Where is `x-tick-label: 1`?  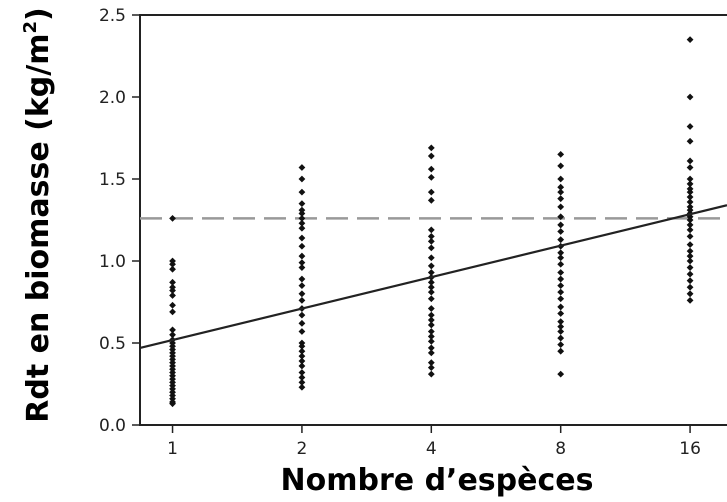 x-tick-label: 1 is located at coordinates (172, 449).